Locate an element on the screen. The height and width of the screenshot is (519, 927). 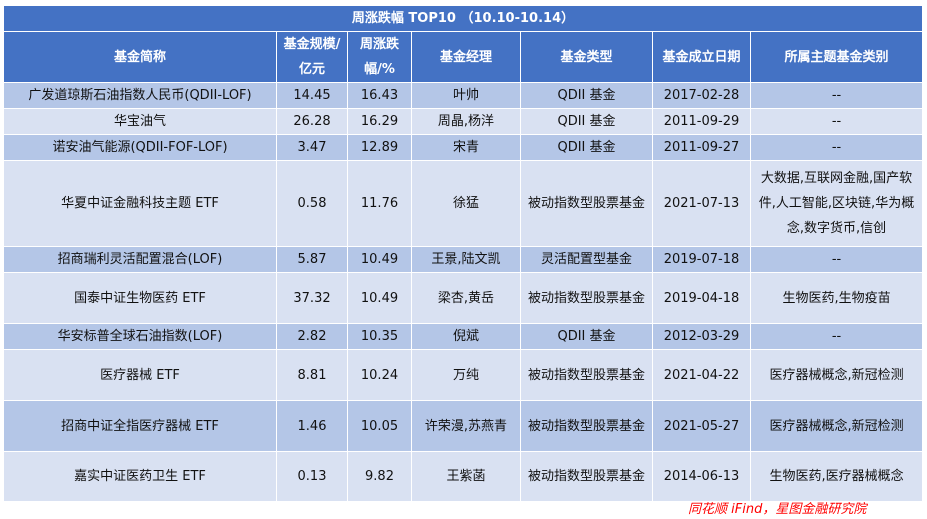
cell-manager: 万纯 is located at coordinates (466, 375).